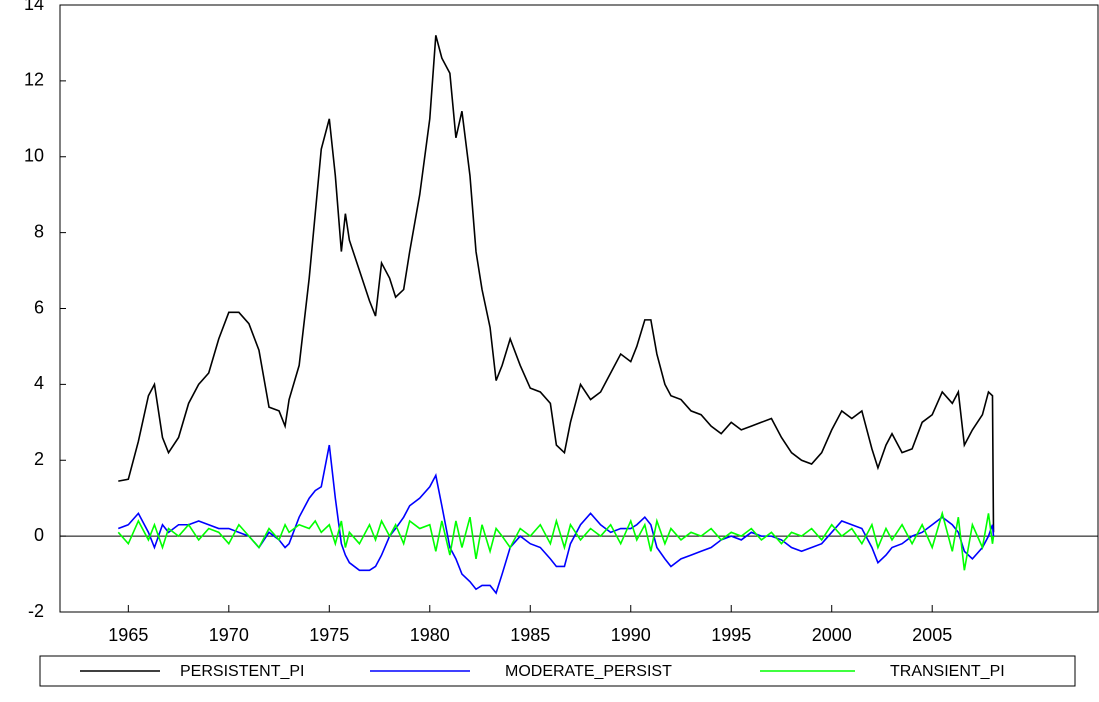 The image size is (1099, 702). Describe the element at coordinates (36, 611) in the screenshot. I see `y-tick-label: -2` at that location.